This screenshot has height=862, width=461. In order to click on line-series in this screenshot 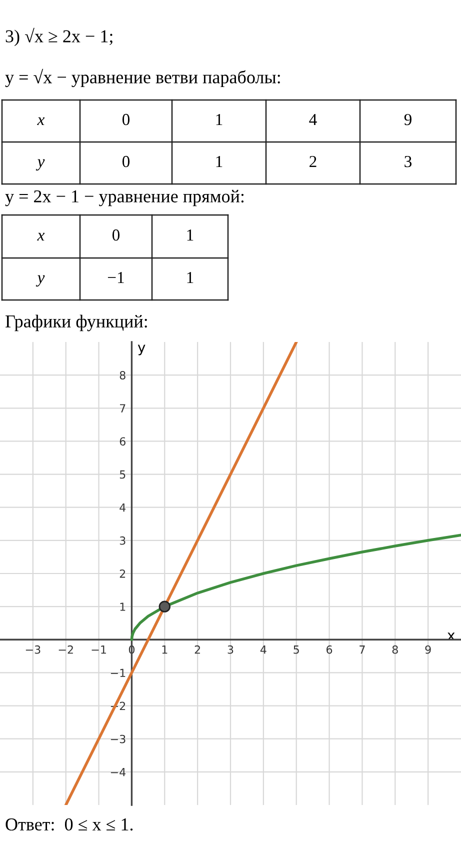, I will do `click(295, 588)`.